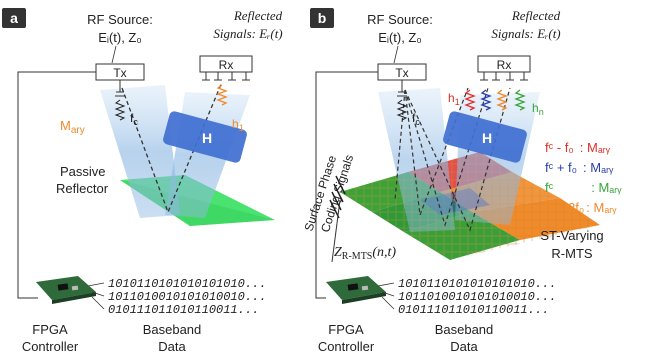 The width and height of the screenshot is (648, 358). I want to click on mary-label: Mary, so click(72, 127).